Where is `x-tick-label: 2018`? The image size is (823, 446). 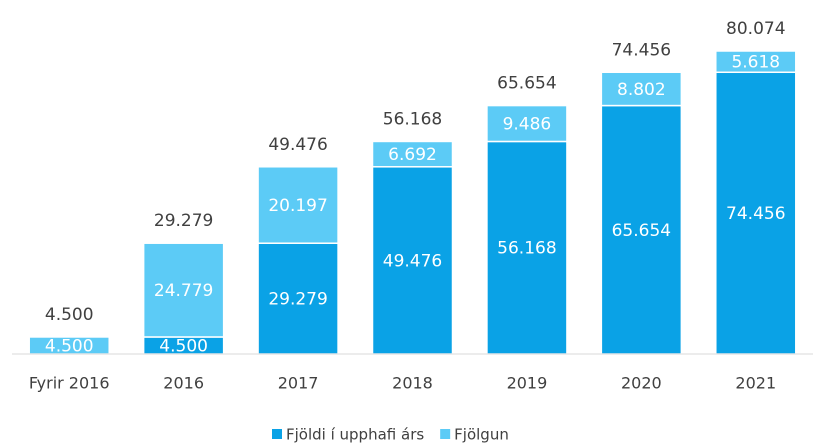 x-tick-label: 2018 is located at coordinates (412, 383).